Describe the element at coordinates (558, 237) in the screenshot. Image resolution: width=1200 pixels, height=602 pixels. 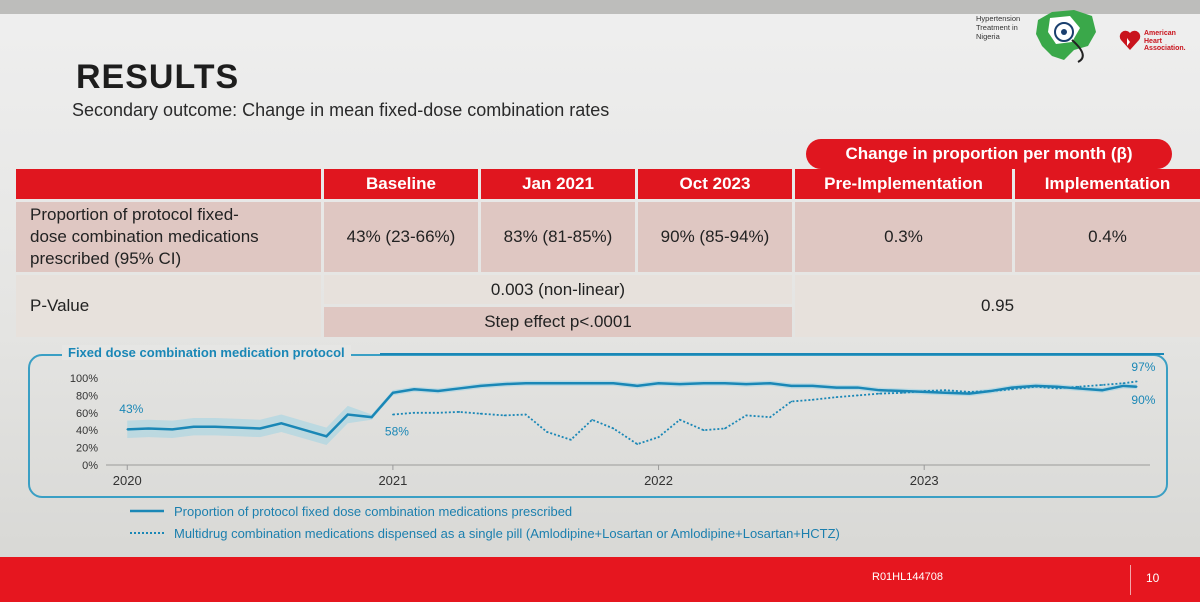
I see `jan-2021-value: 83% (81-85%)` at that location.